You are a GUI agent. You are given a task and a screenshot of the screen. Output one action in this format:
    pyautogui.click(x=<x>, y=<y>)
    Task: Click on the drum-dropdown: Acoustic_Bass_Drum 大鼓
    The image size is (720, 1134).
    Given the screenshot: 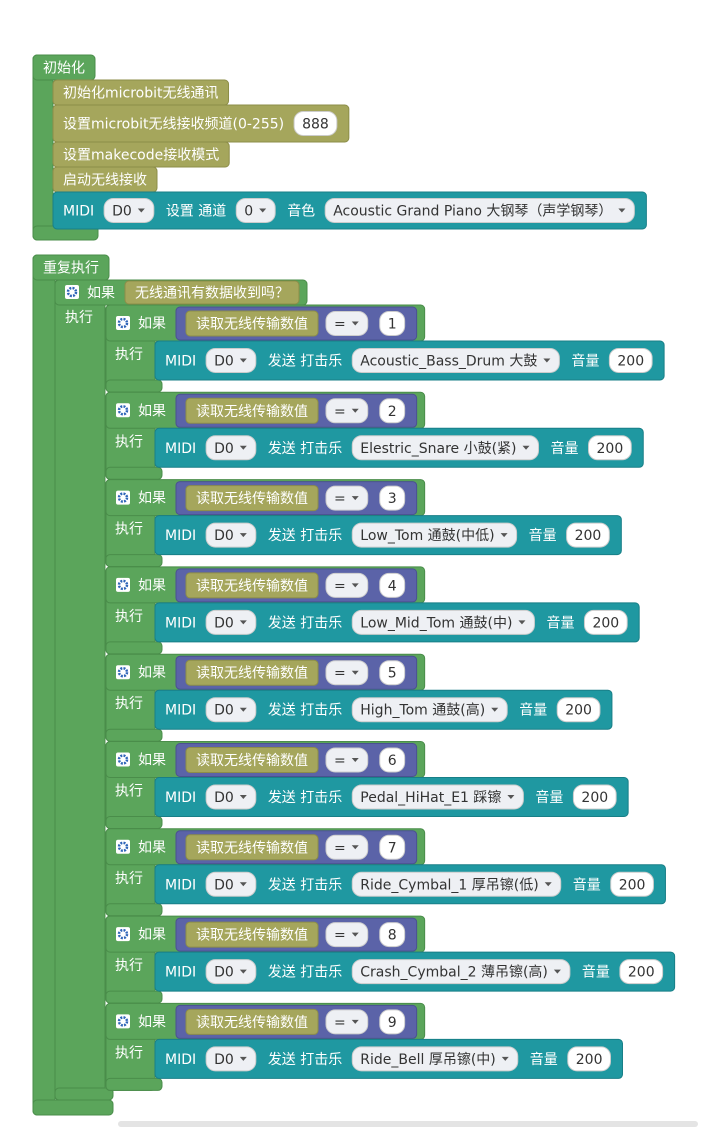 What is the action you would take?
    pyautogui.click(x=448, y=362)
    